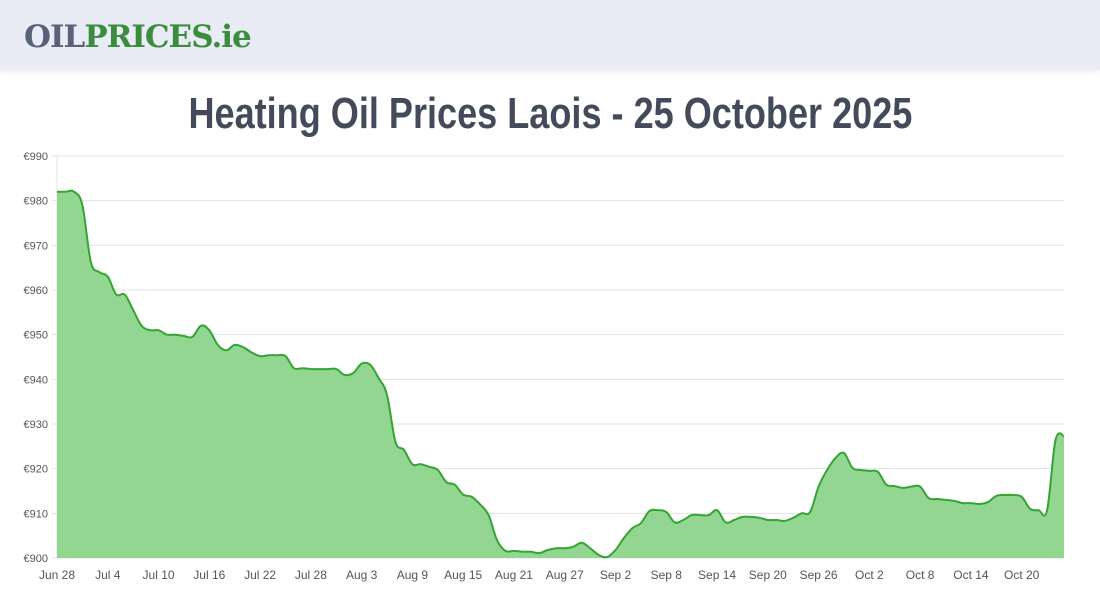 The width and height of the screenshot is (1100, 600). Describe the element at coordinates (36, 380) in the screenshot. I see `y-tick-label: €940` at that location.